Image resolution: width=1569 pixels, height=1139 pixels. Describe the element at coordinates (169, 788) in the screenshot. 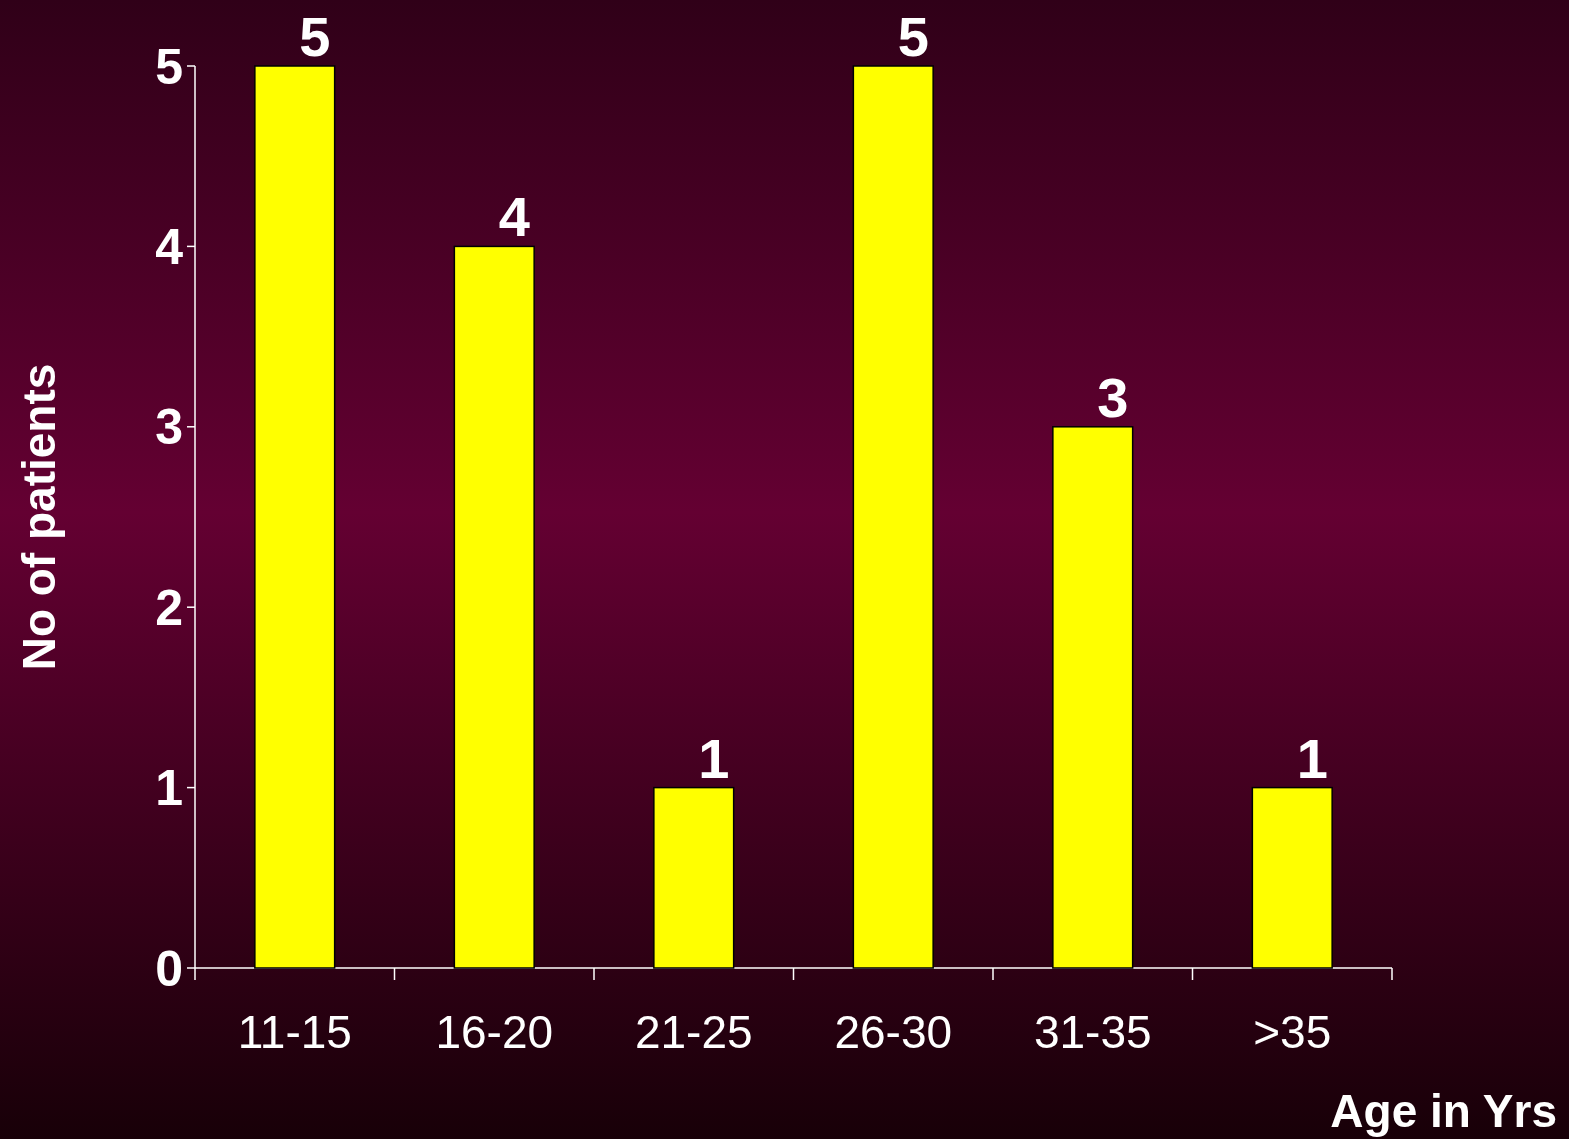

I see `y-tick-label: 1` at that location.